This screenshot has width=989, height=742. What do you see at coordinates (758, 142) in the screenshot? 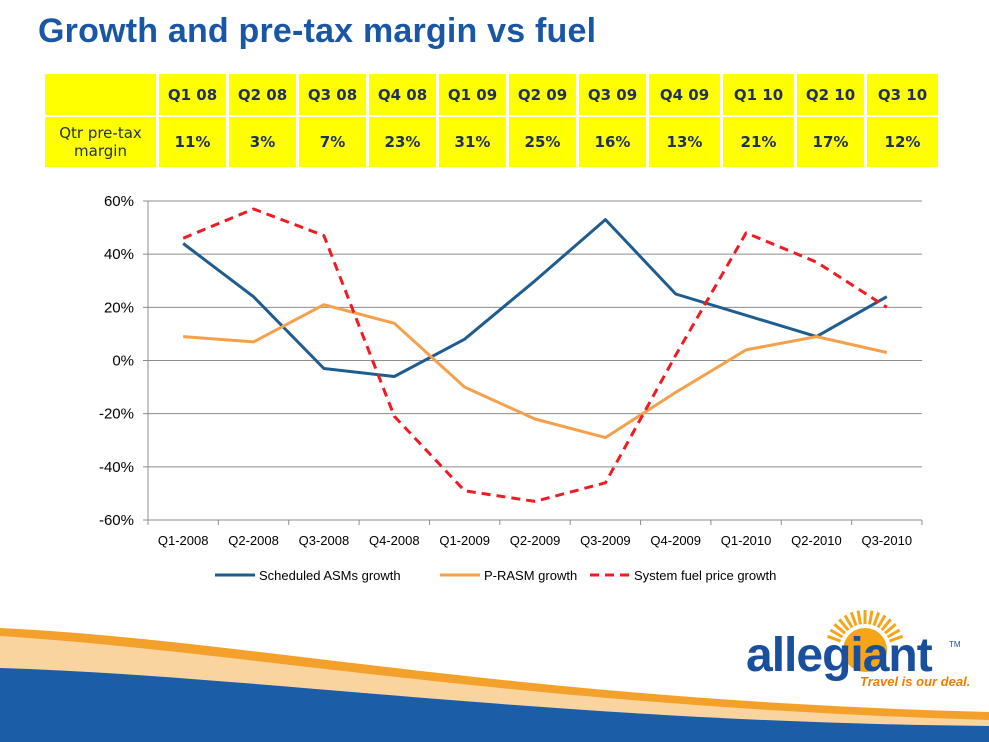
I see `margin-value: 21%` at bounding box center [758, 142].